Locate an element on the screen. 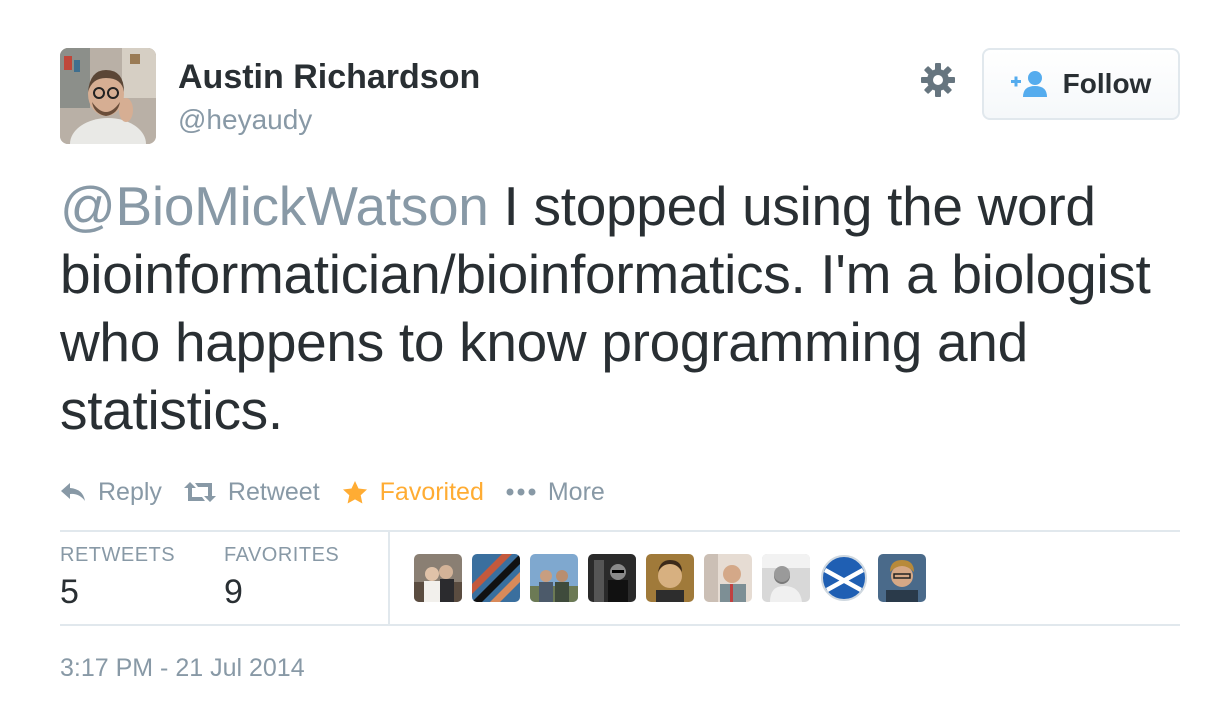 Image resolution: width=1230 pixels, height=720 pixels. favorite-label: Favorited is located at coordinates (431, 491).